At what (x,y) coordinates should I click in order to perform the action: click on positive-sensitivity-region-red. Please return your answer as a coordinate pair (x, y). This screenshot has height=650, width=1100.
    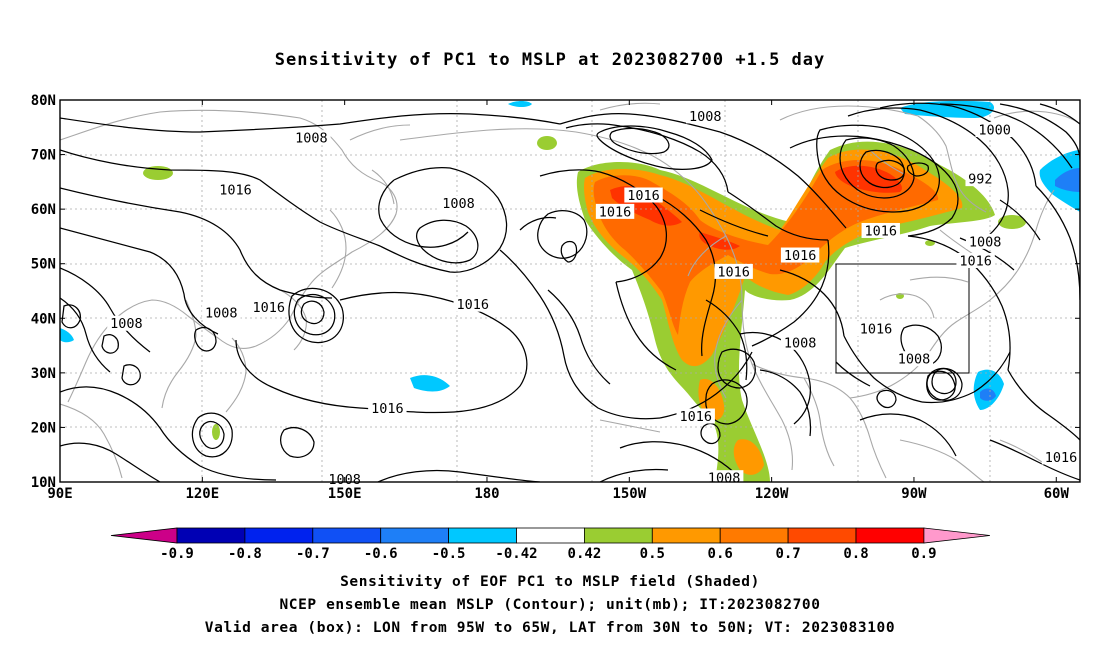
    Looking at the image, I should click on (756, 207).